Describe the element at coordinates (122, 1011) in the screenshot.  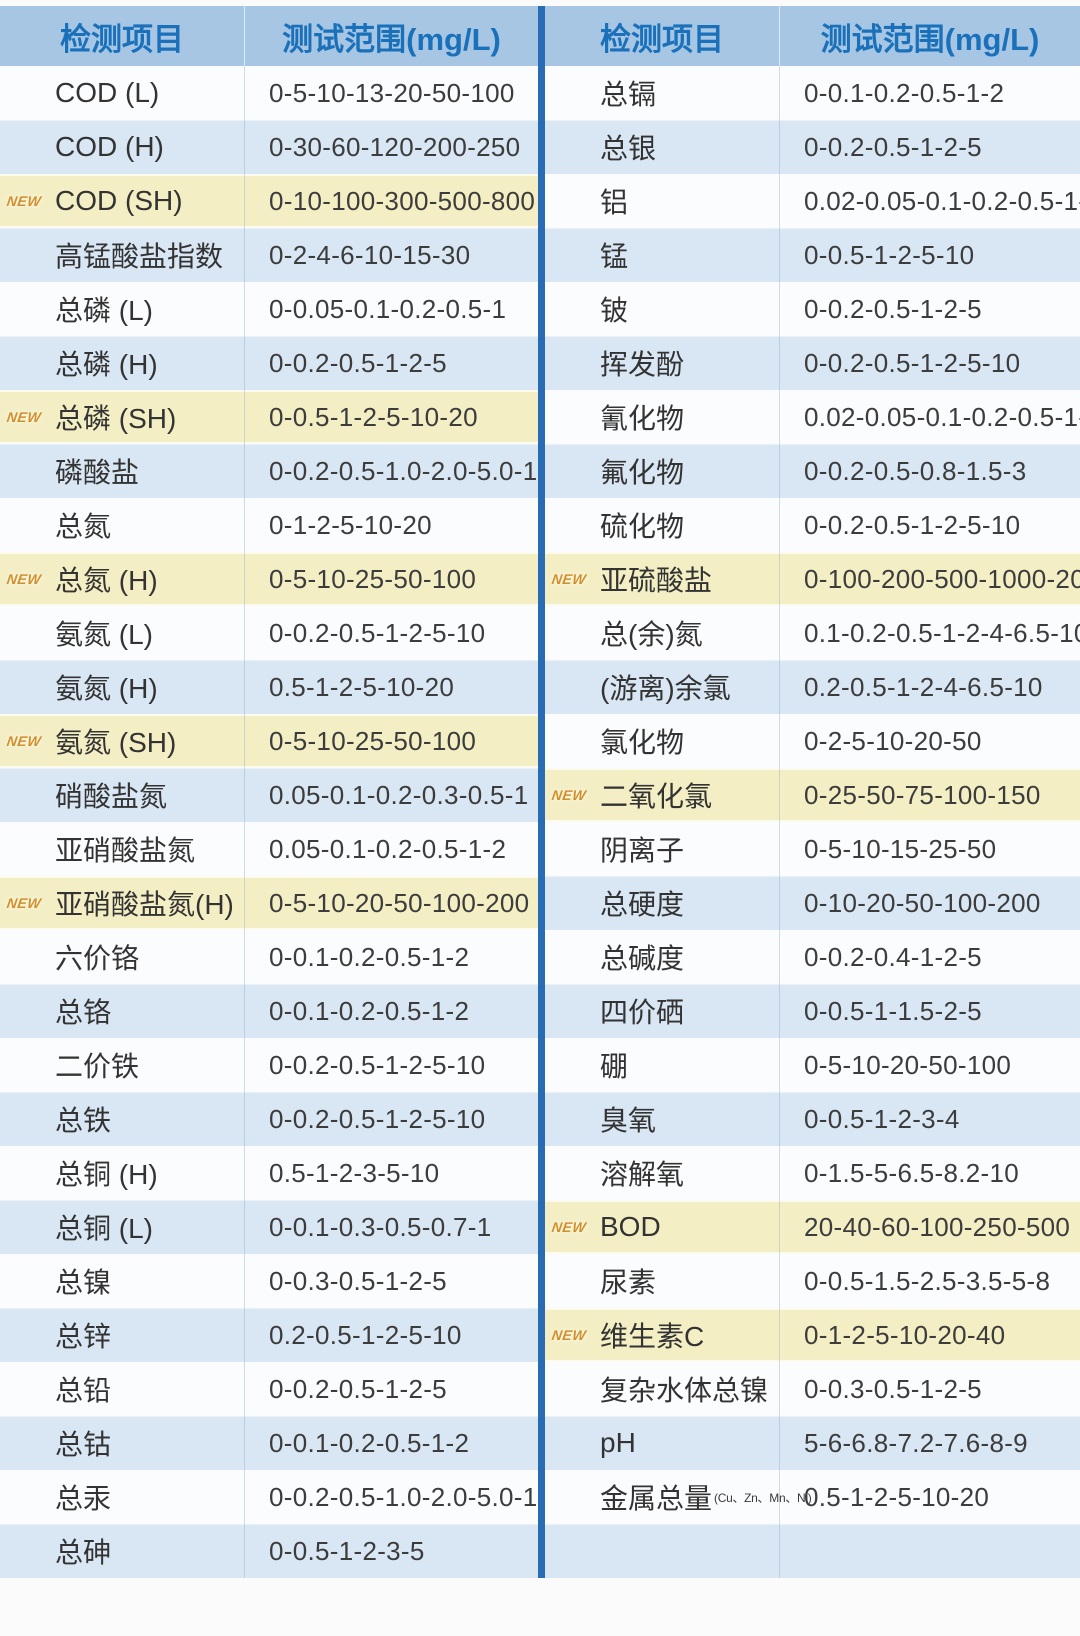
I see `item-cell: 总铬` at that location.